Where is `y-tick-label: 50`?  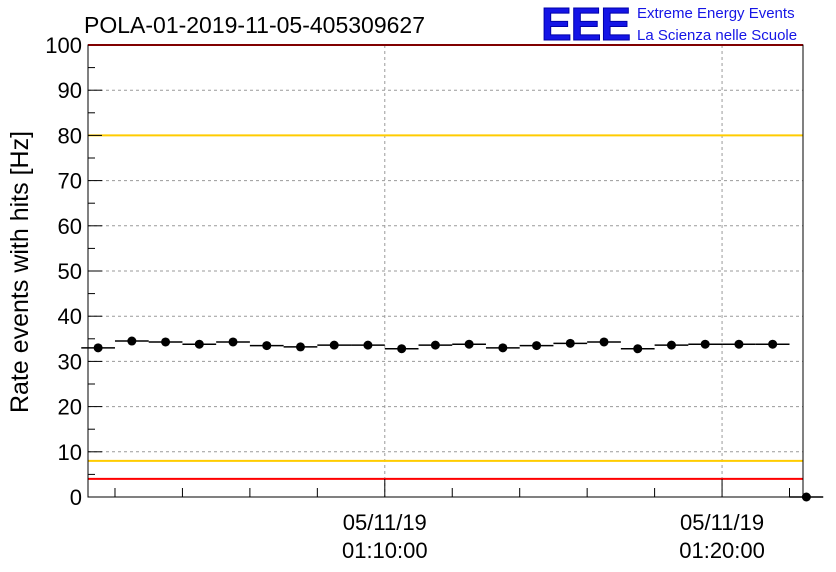 y-tick-label: 50 is located at coordinates (70, 271).